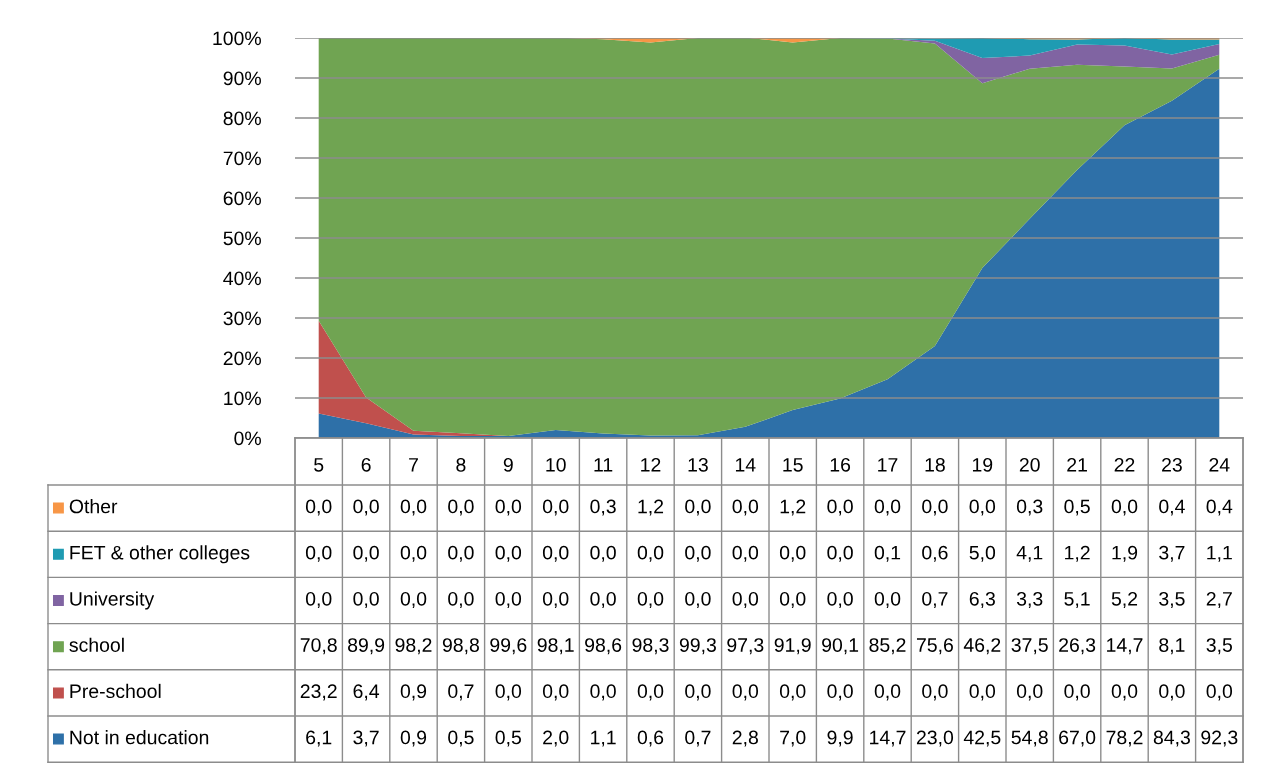  What do you see at coordinates (1172, 464) in the screenshot?
I see `x-tick-label: 23` at bounding box center [1172, 464].